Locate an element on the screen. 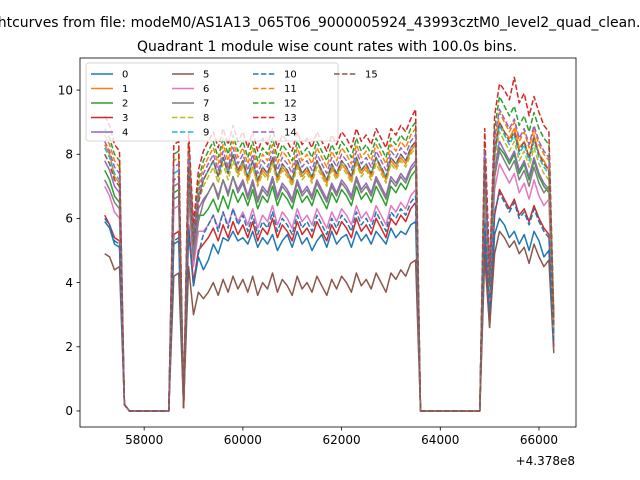 This screenshot has height=480, width=640. x-tick-label: 60000 is located at coordinates (243, 440).